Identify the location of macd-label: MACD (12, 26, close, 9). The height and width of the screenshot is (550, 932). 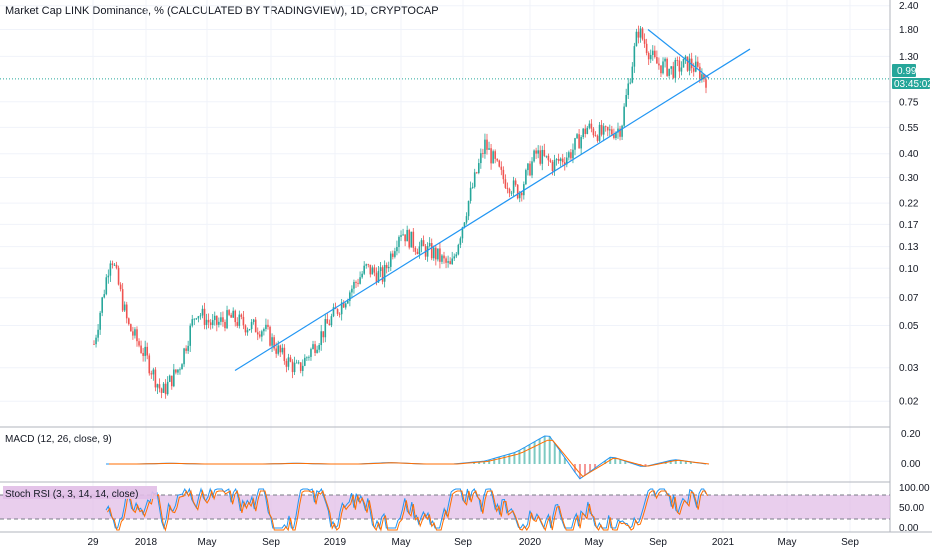
(58, 439).